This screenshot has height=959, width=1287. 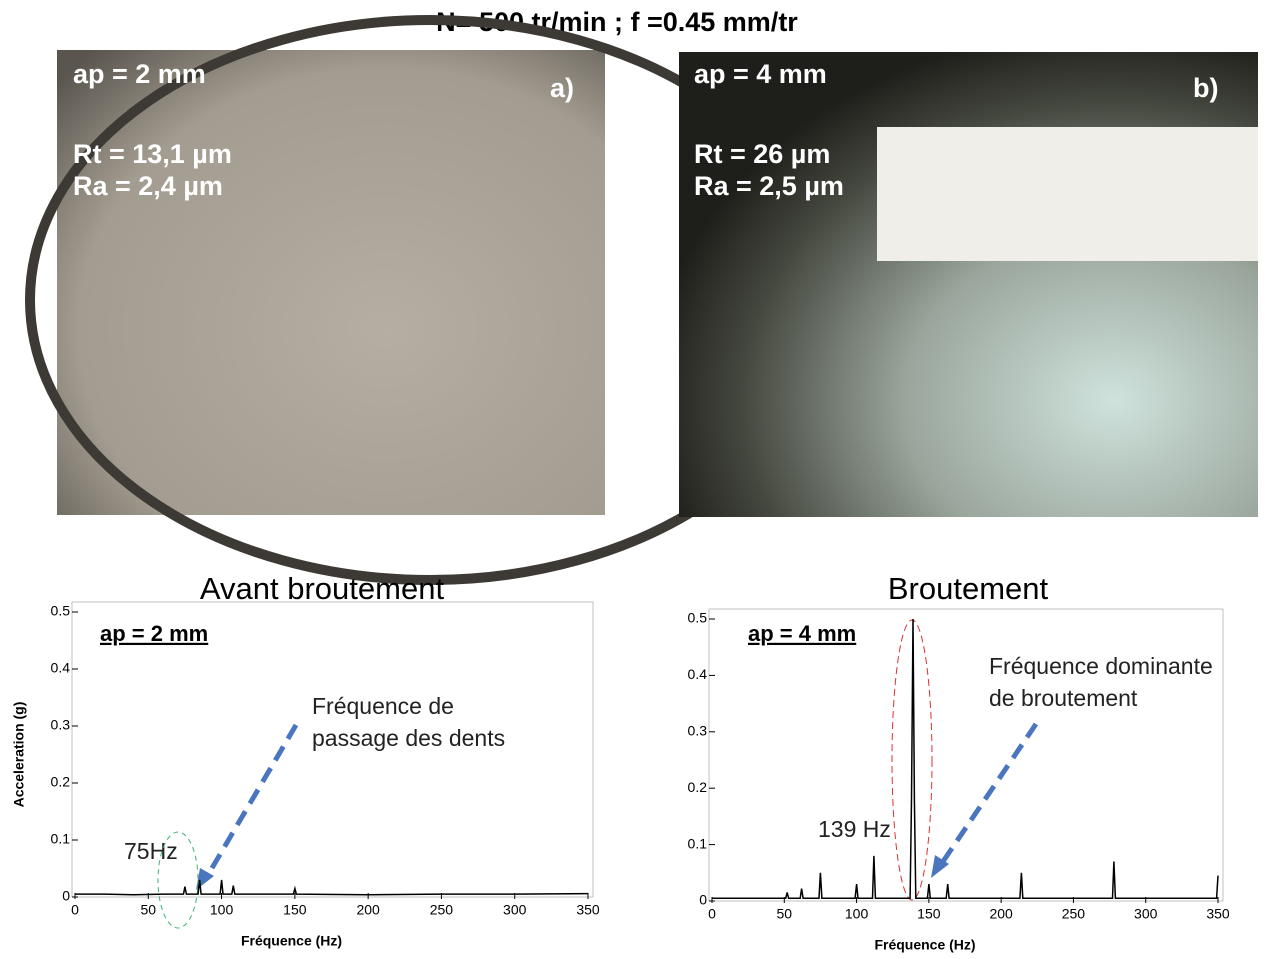 What do you see at coordinates (408, 738) in the screenshot?
I see `annotation: passage des dents` at bounding box center [408, 738].